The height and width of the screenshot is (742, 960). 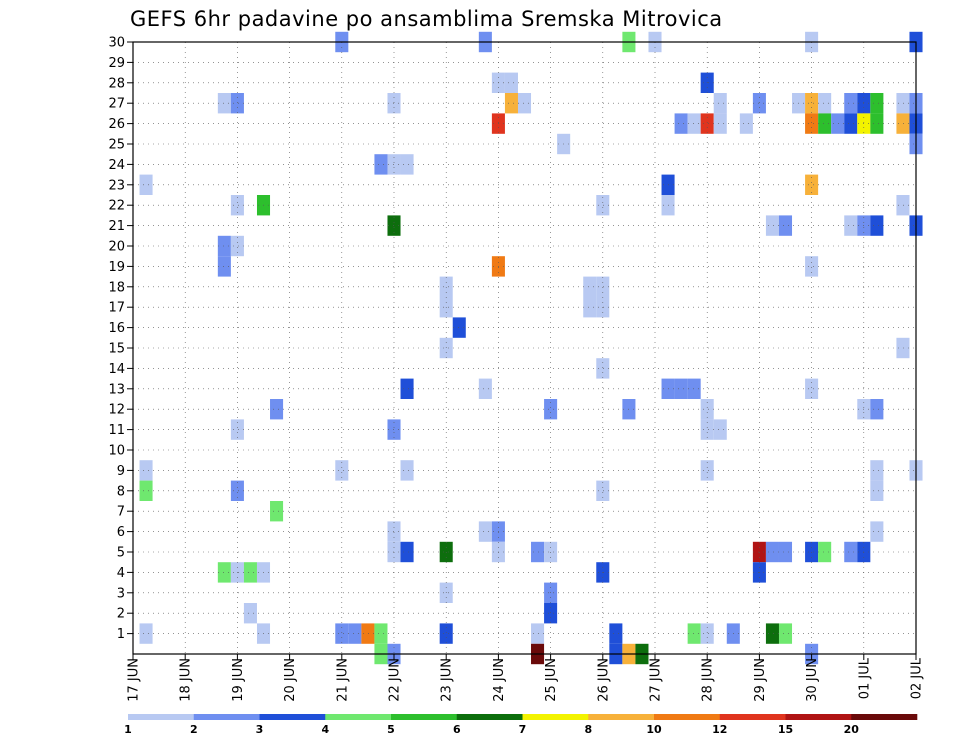 I want to click on colorbar-label: 2, so click(x=194, y=729).